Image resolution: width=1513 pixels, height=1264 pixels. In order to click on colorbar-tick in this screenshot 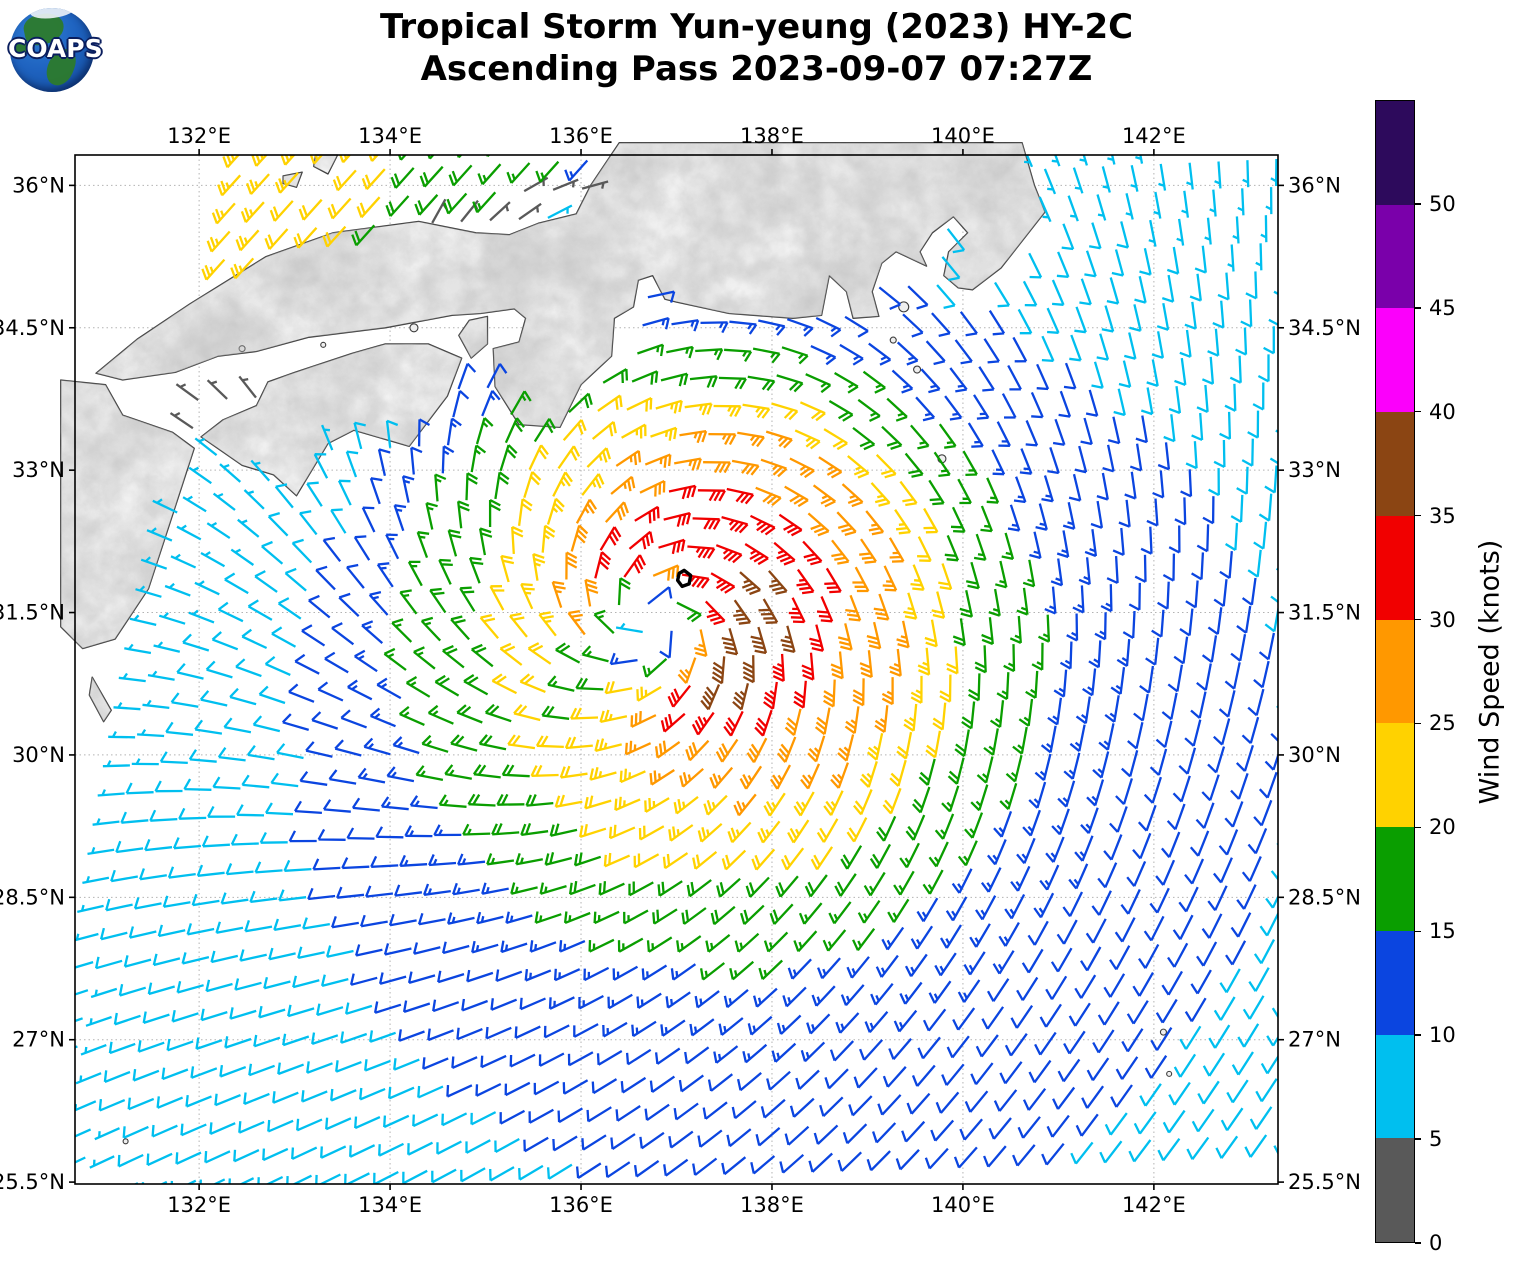, I will do `click(1418, 931)`.